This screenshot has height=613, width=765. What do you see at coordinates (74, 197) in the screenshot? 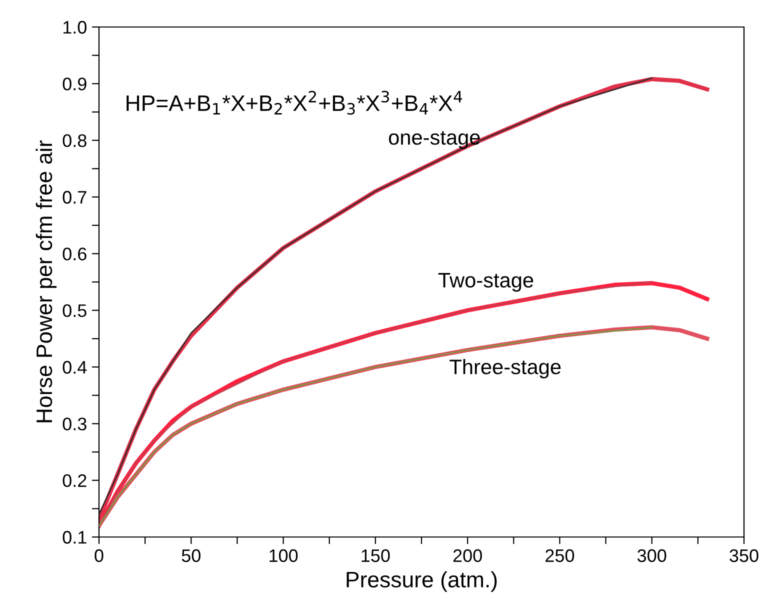
I see `y-tick-label: 0.7` at bounding box center [74, 197].